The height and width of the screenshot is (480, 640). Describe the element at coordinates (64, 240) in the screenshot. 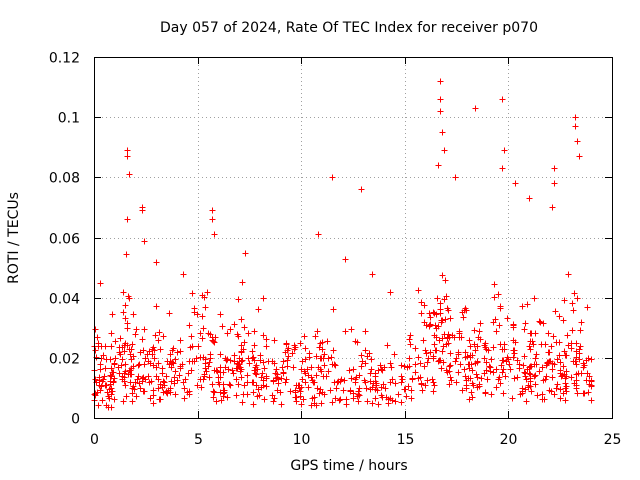

I see `y-tick-label: 0.06` at that location.